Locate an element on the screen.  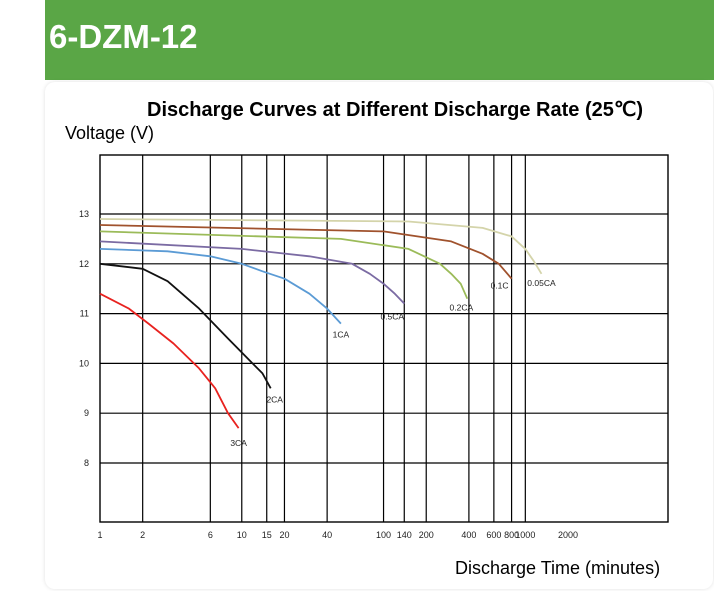
series-label: 2CA is located at coordinates (274, 399).